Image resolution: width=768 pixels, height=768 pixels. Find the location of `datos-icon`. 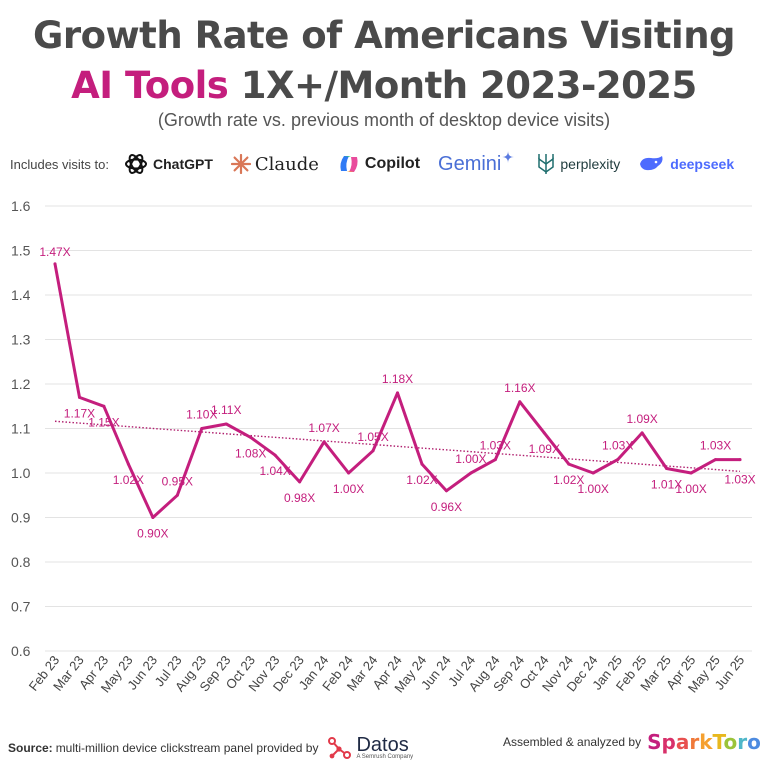

datos-icon is located at coordinates (340, 748).